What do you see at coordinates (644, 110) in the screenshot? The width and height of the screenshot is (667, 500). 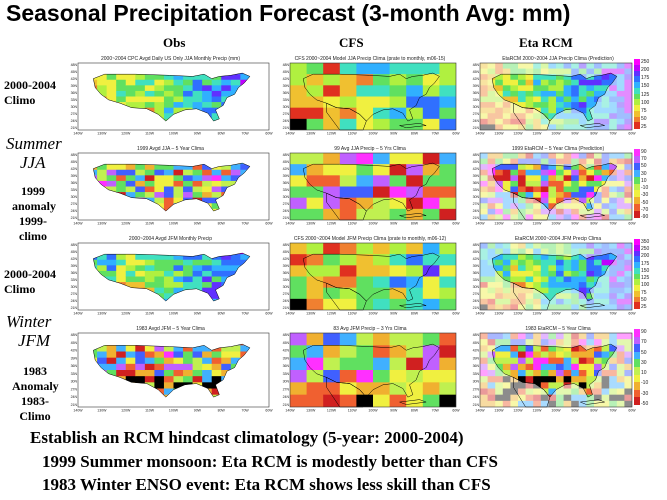 I see `colorbar-tick-label: 75` at bounding box center [644, 110].